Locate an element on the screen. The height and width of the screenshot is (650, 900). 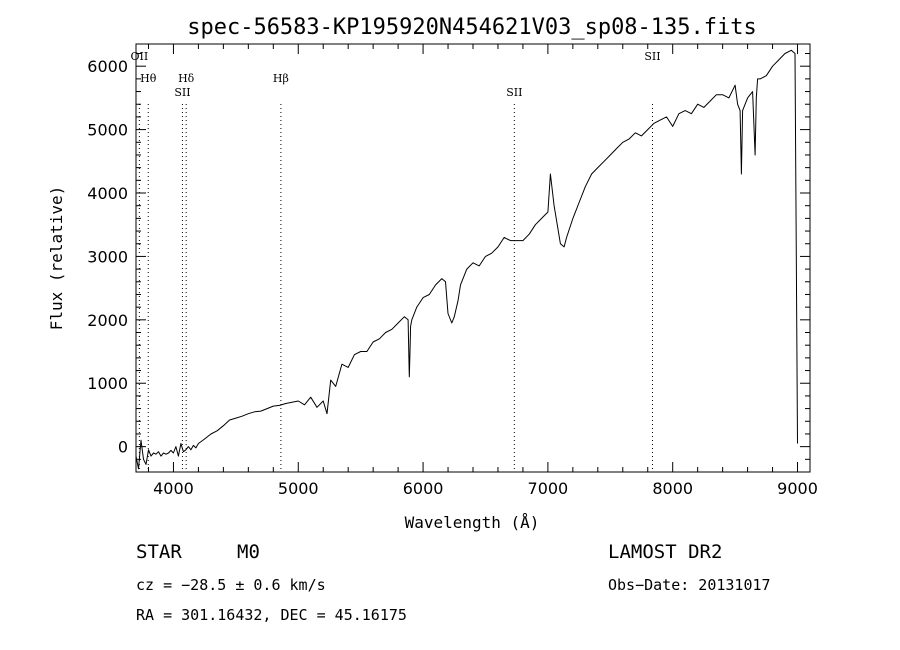
y-axis-label: Flux (relative) is located at coordinates (56, 258).